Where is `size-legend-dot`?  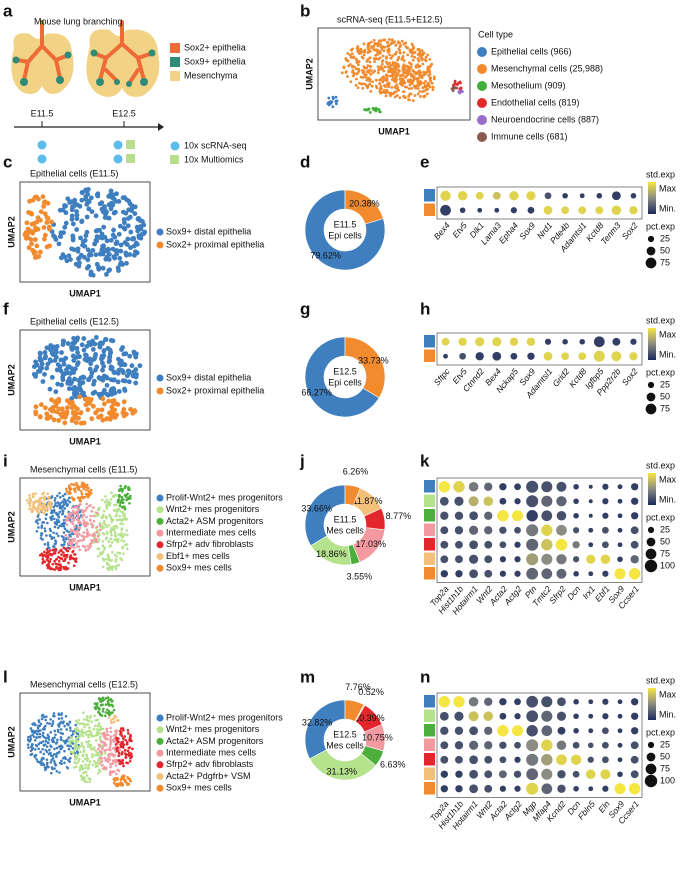 size-legend-dot is located at coordinates (651, 530).